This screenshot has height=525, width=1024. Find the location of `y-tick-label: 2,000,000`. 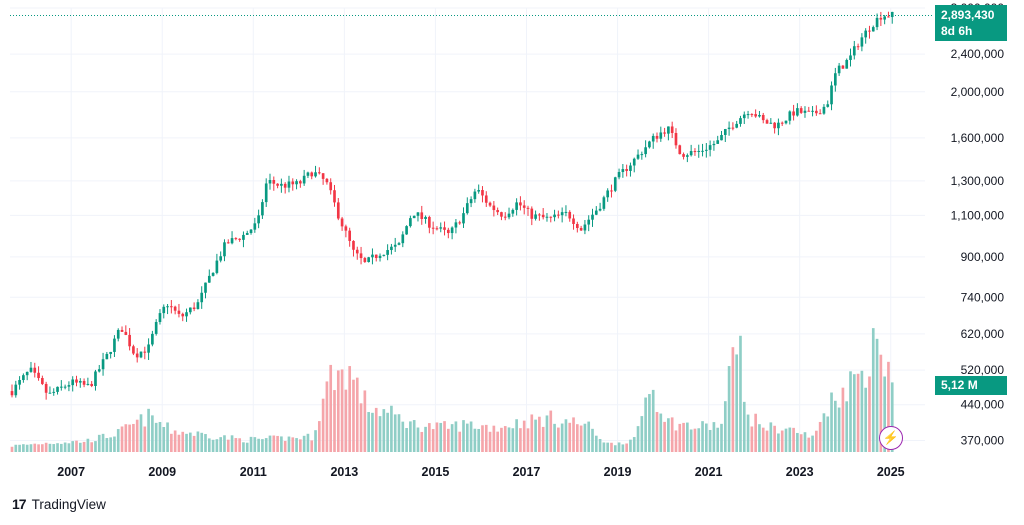

y-tick-label: 2,000,000 is located at coordinates (978, 92).